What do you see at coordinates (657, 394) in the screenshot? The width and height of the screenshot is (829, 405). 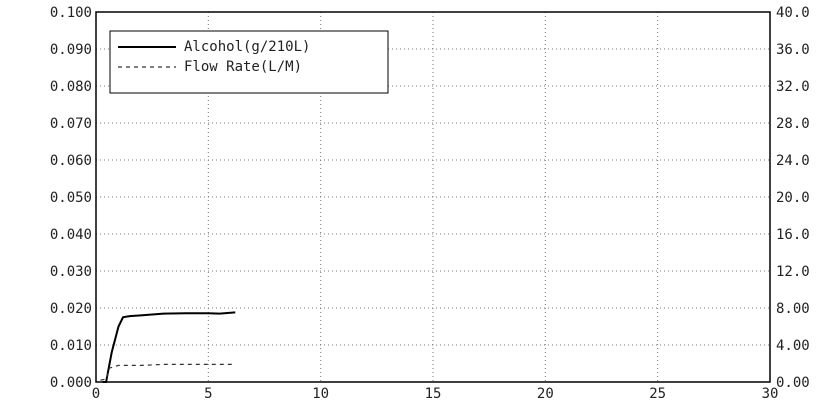 I see `x-tick-label: 25` at bounding box center [657, 394].